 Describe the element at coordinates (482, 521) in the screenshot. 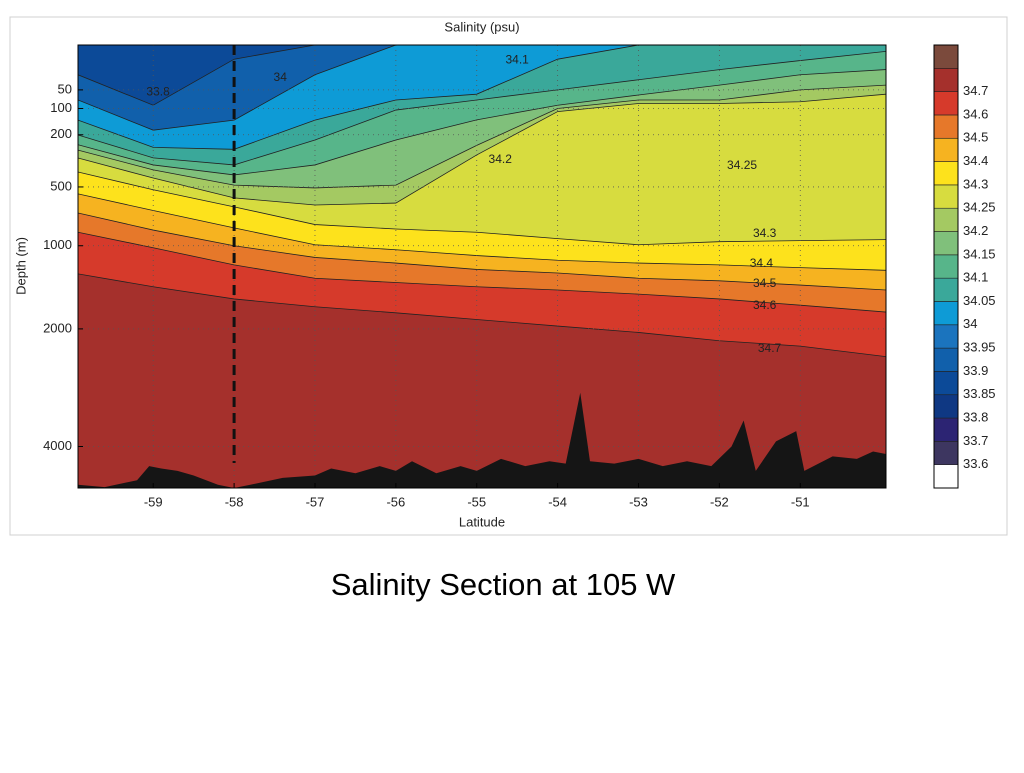

I see `x-axis-label: Latitude` at that location.